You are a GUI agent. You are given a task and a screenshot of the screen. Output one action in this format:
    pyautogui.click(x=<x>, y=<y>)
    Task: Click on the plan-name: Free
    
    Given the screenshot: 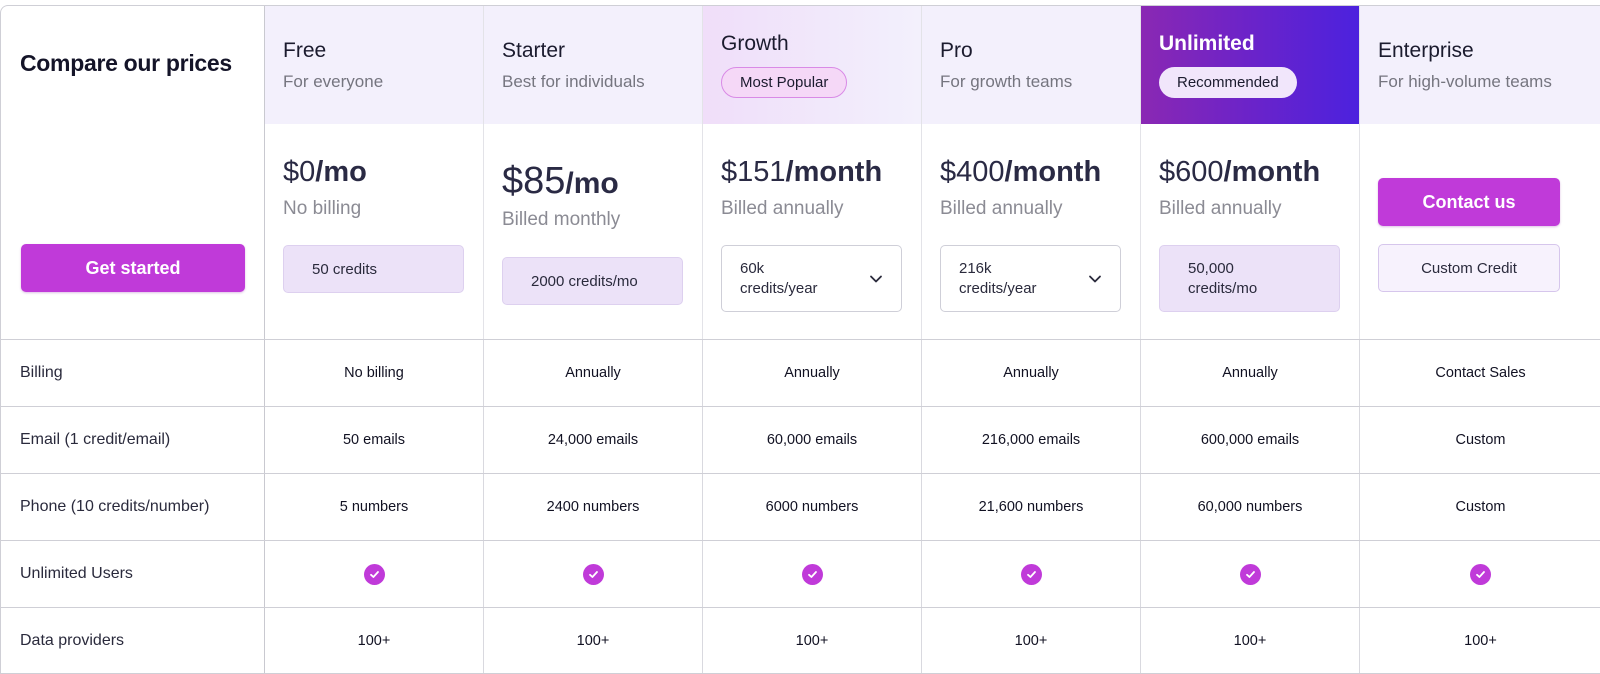 What is the action you would take?
    pyautogui.click(x=305, y=50)
    